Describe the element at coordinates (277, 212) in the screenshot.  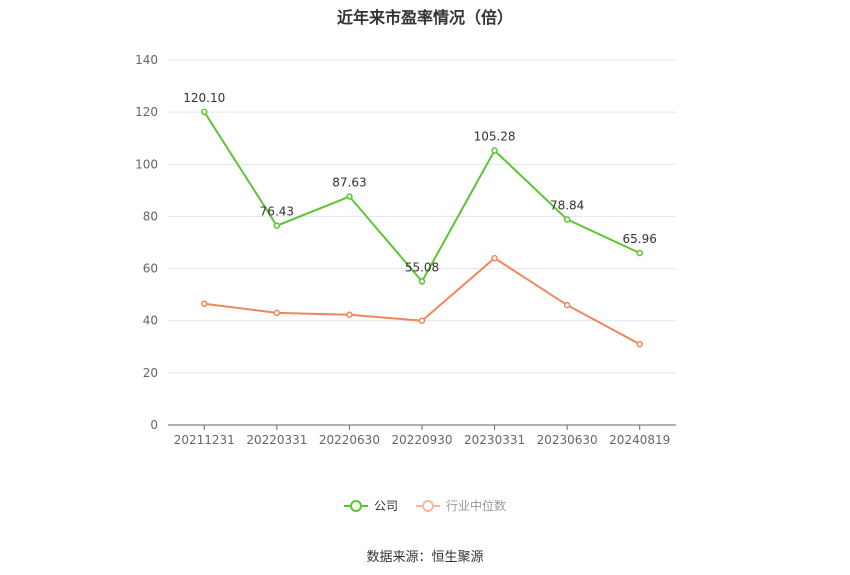
I see `data-label: 76.43` at that location.